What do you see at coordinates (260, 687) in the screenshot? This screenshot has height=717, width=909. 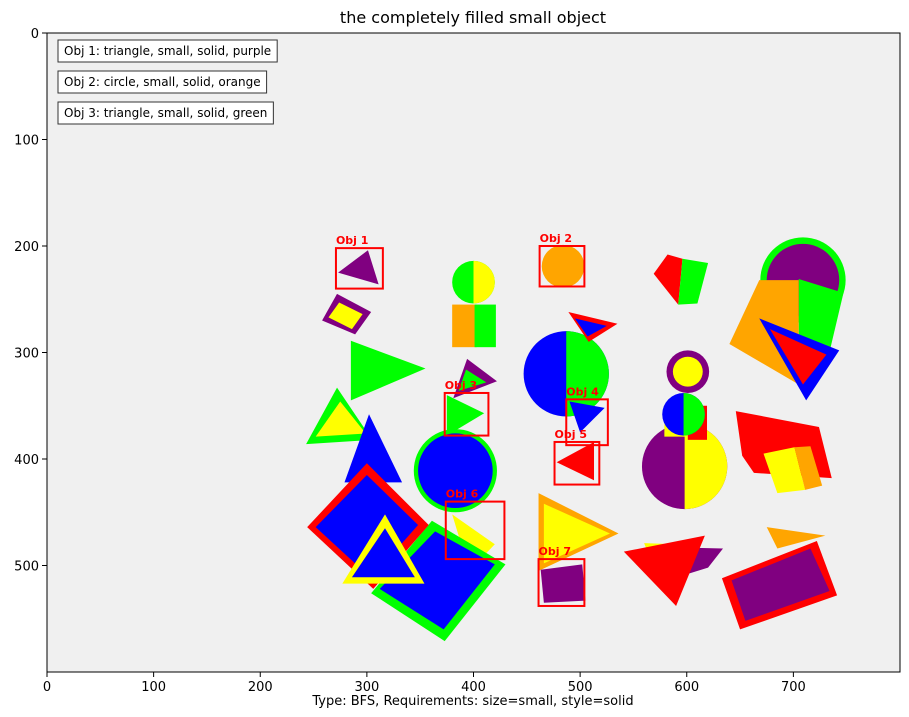 I see `x-tick-label: 200` at bounding box center [260, 687].